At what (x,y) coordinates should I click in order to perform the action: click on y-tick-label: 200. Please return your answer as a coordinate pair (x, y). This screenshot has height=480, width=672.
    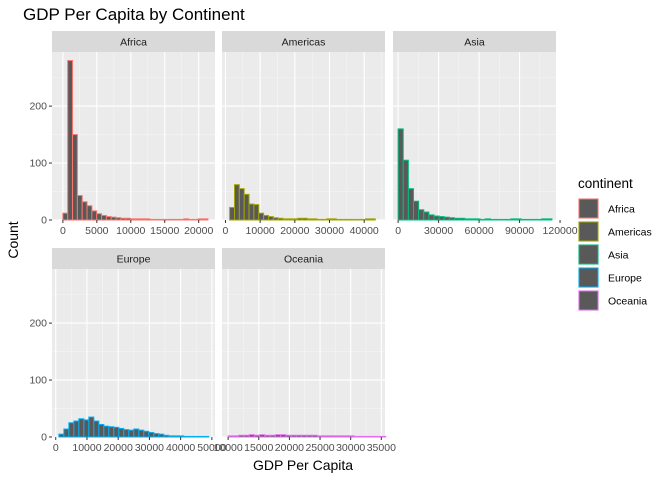
    Looking at the image, I should click on (38, 324).